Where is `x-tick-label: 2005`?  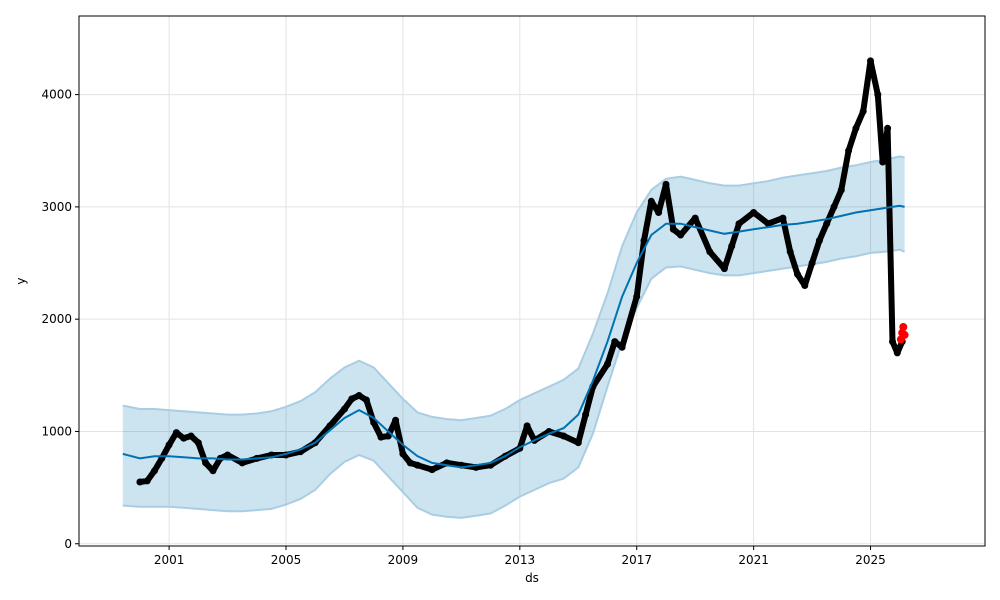 x-tick-label: 2005 is located at coordinates (286, 560).